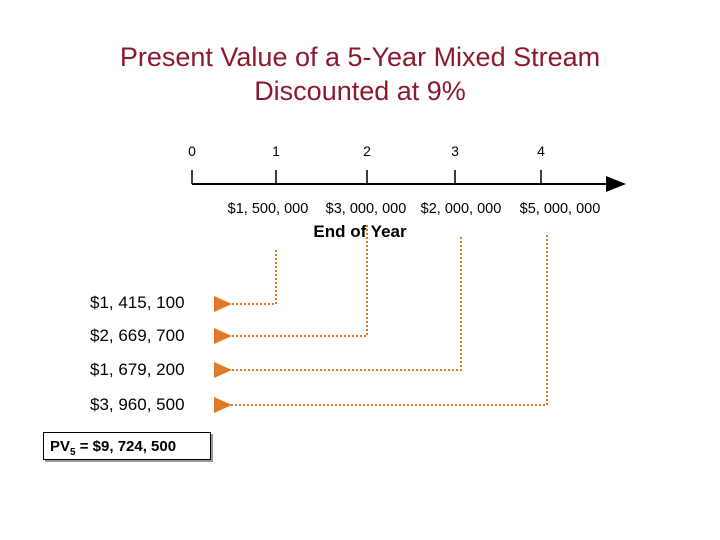 This screenshot has height=540, width=720. What do you see at coordinates (455, 151) in the screenshot?
I see `year-label-3: 3` at bounding box center [455, 151].